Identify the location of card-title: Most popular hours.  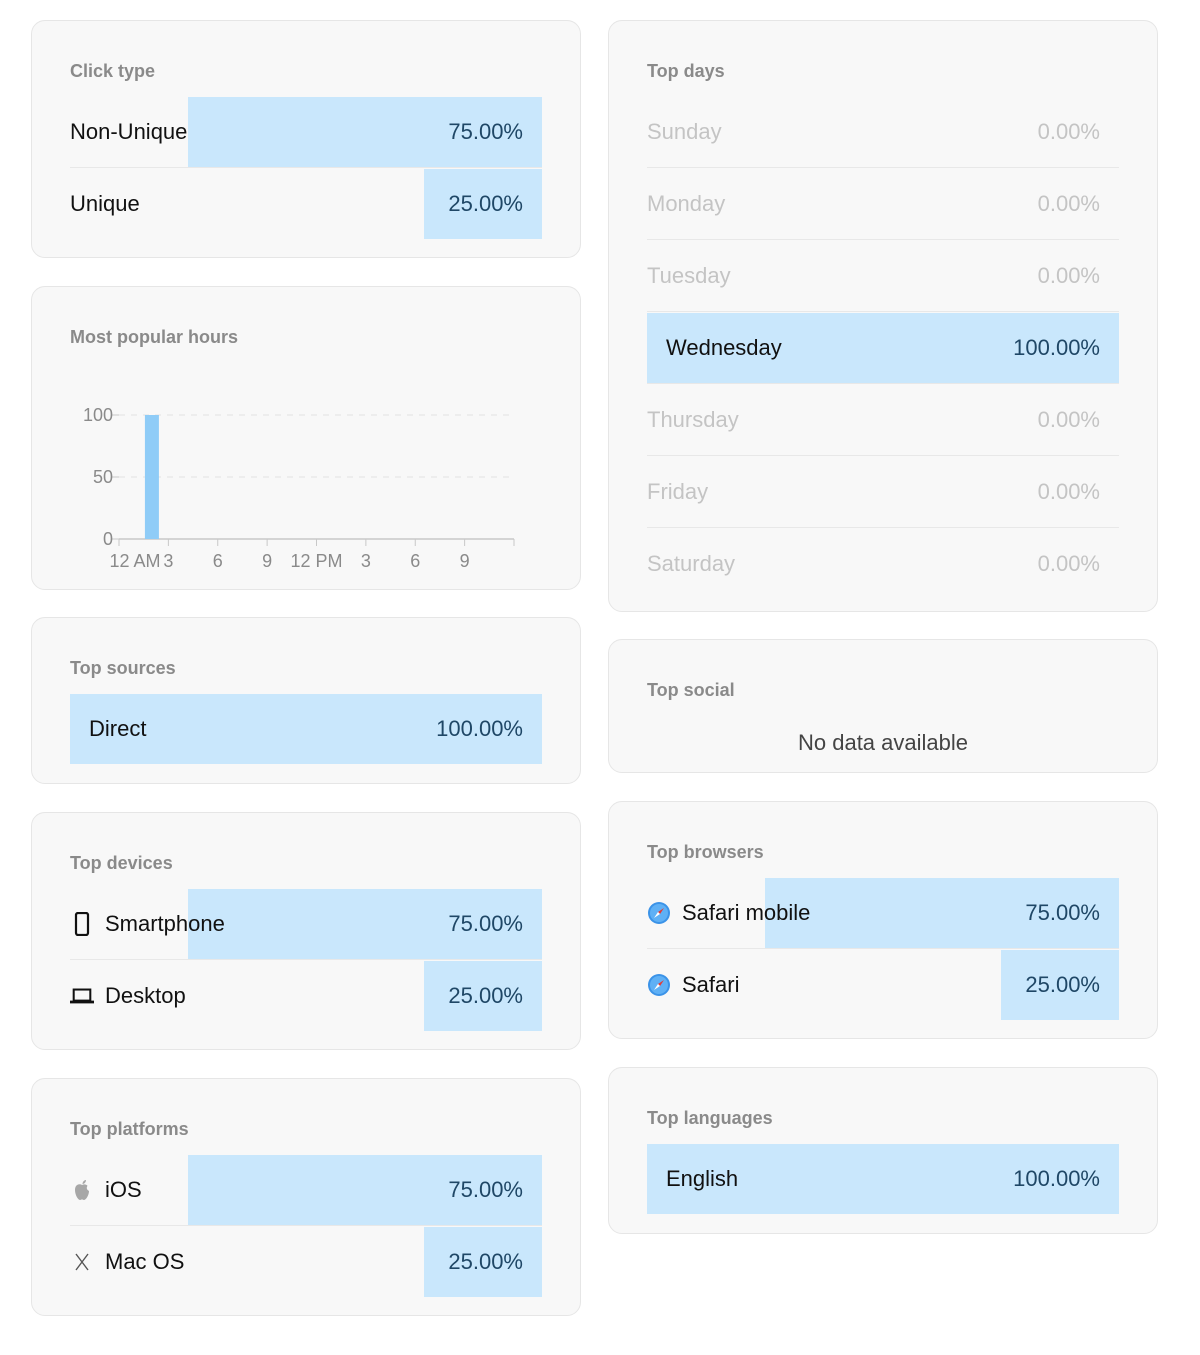
(154, 337).